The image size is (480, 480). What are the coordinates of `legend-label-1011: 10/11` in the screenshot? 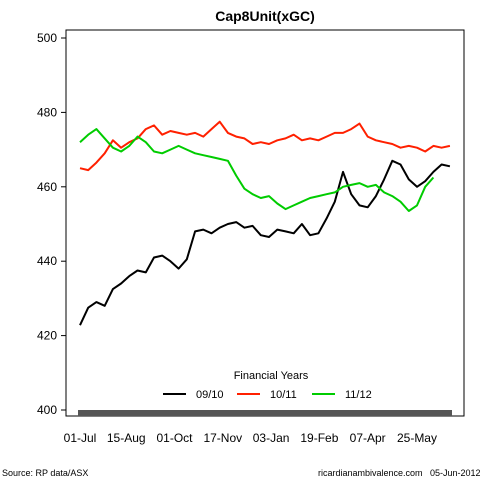 It's located at (283, 395).